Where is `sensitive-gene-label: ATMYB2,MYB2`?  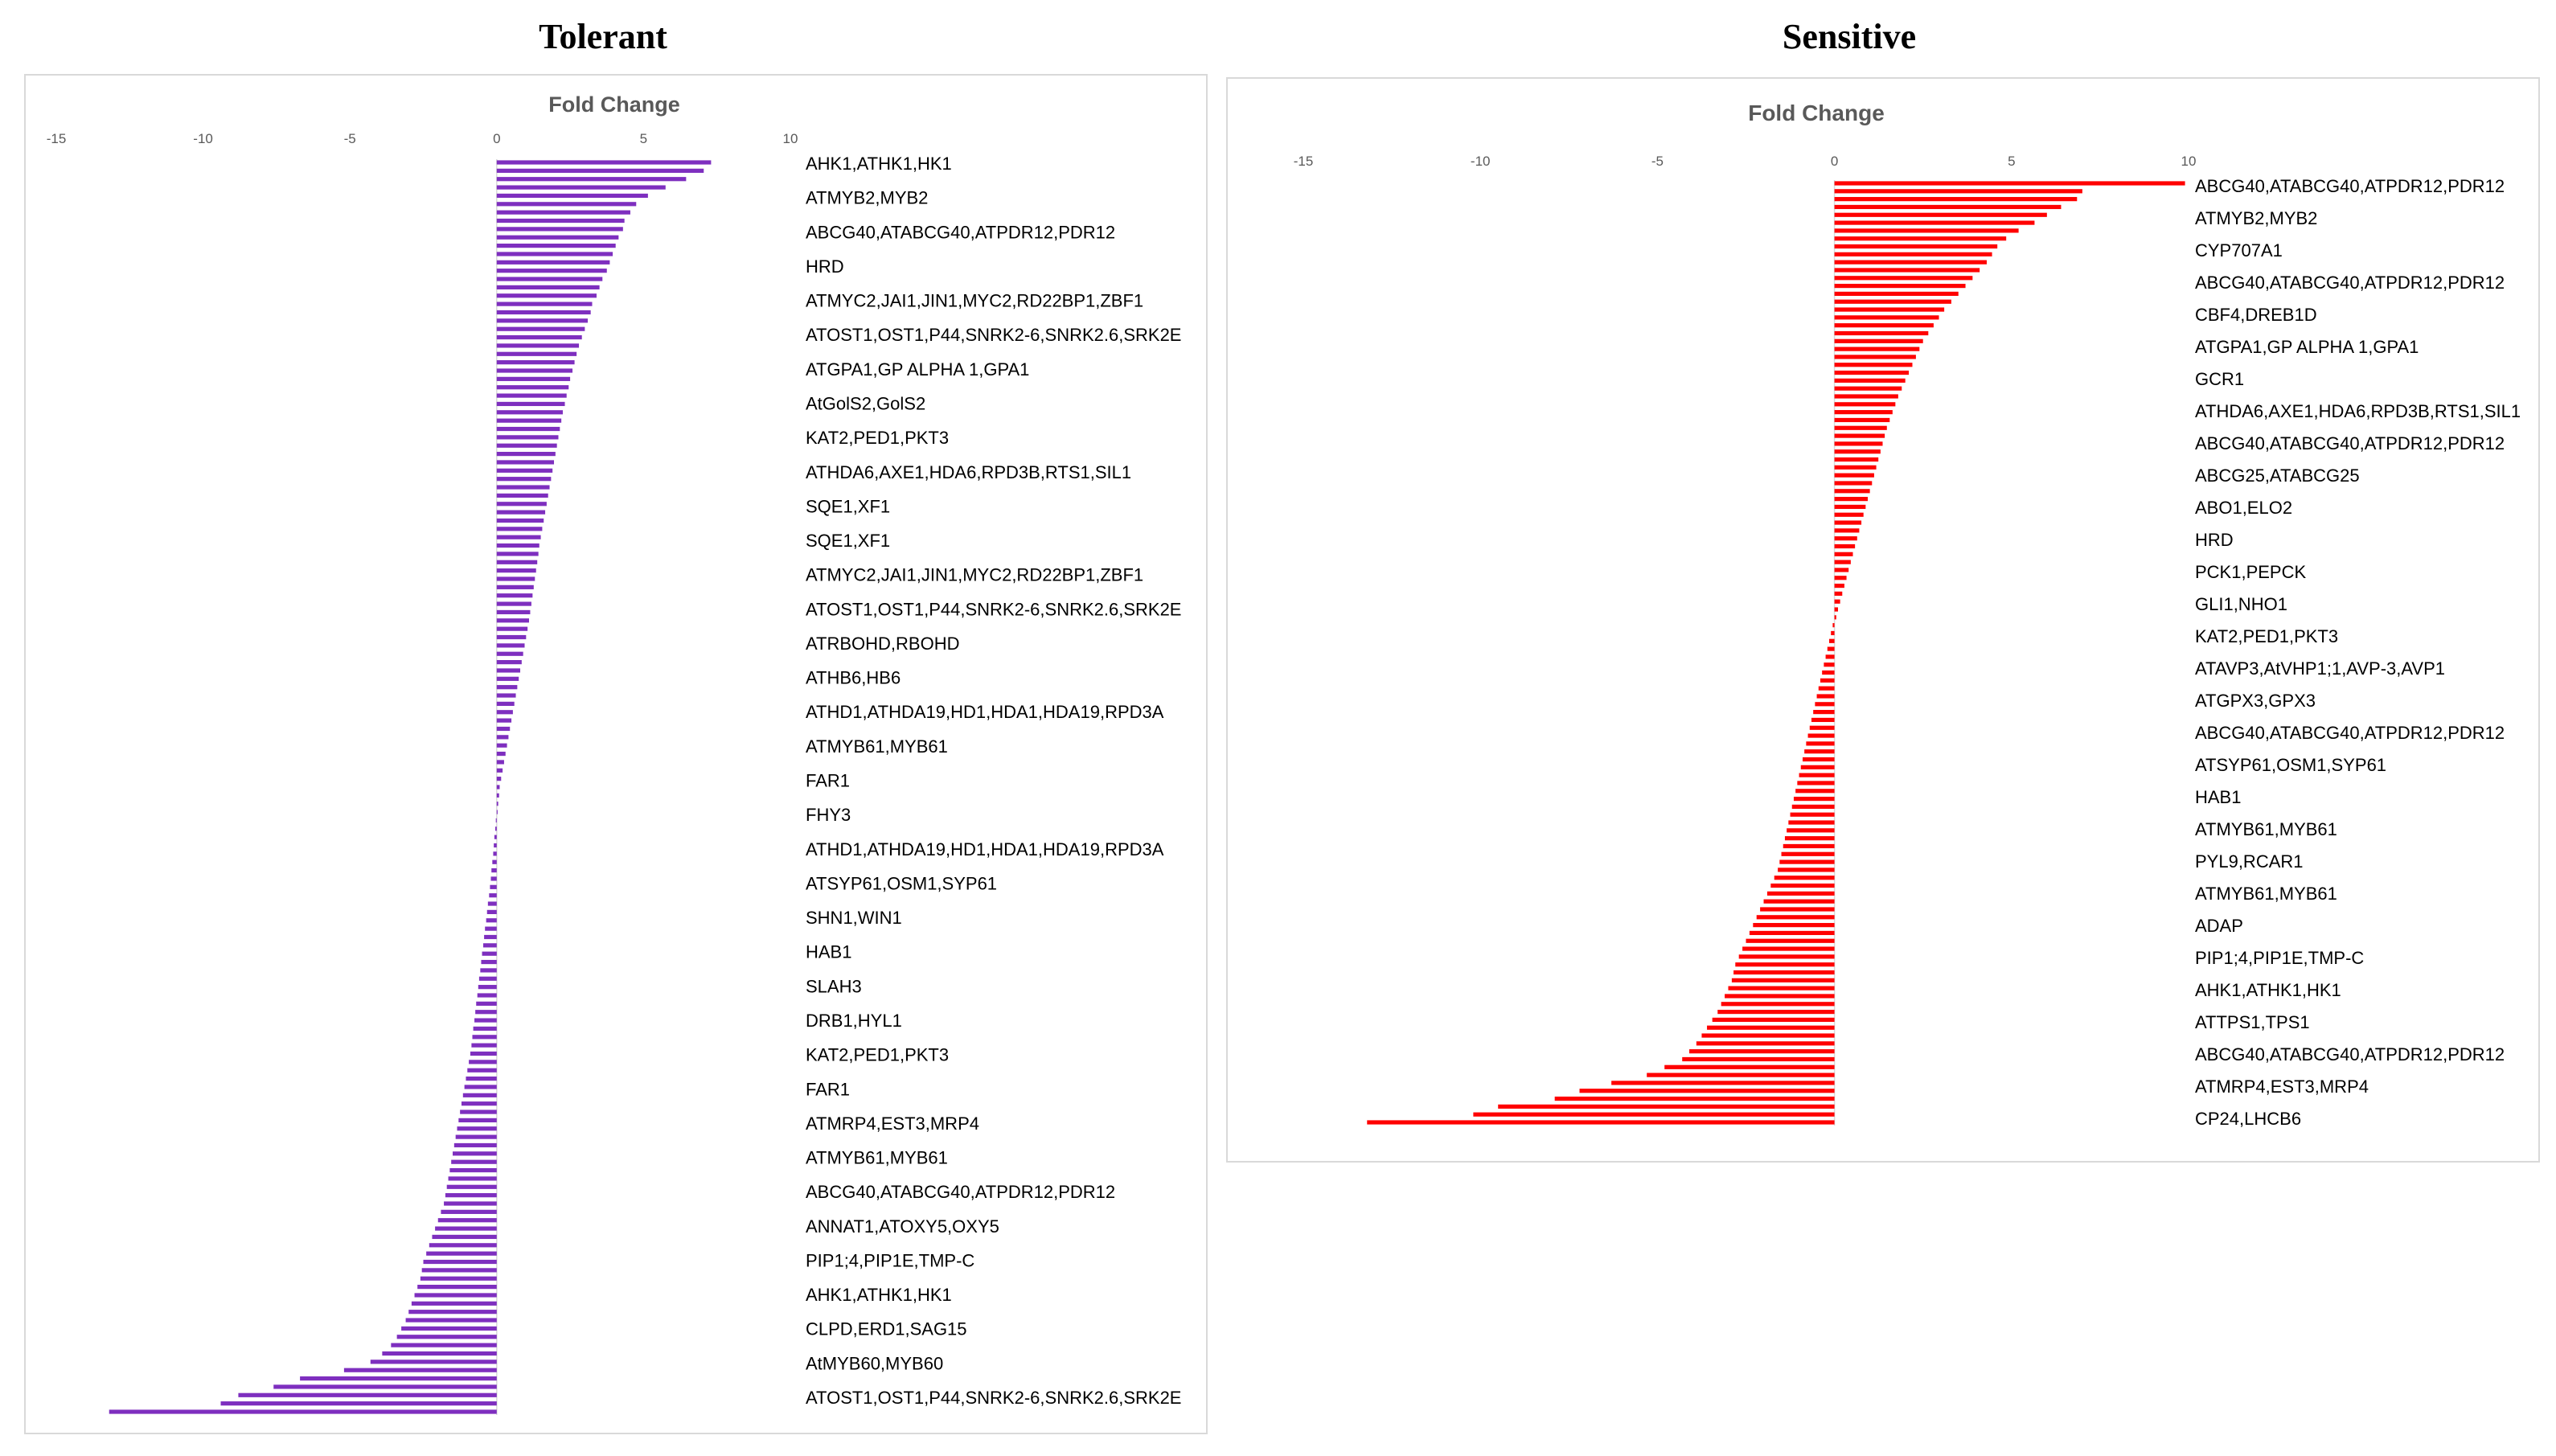 sensitive-gene-label: ATMYB2,MYB2 is located at coordinates (2256, 218).